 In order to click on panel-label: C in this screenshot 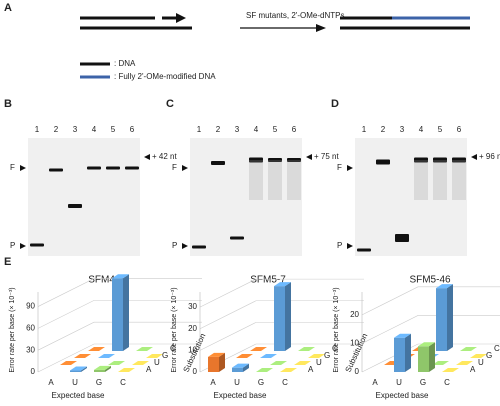, I will do `click(170, 104)`.